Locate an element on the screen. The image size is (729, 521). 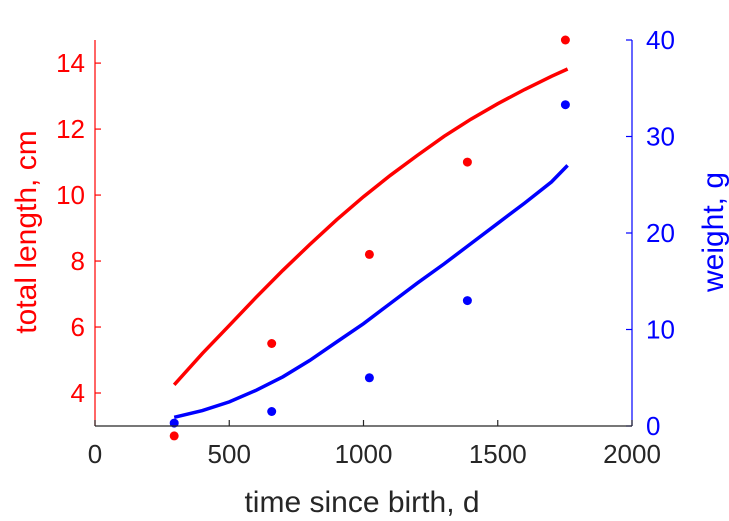
x-axis-tick-label: 0 is located at coordinates (95, 454).